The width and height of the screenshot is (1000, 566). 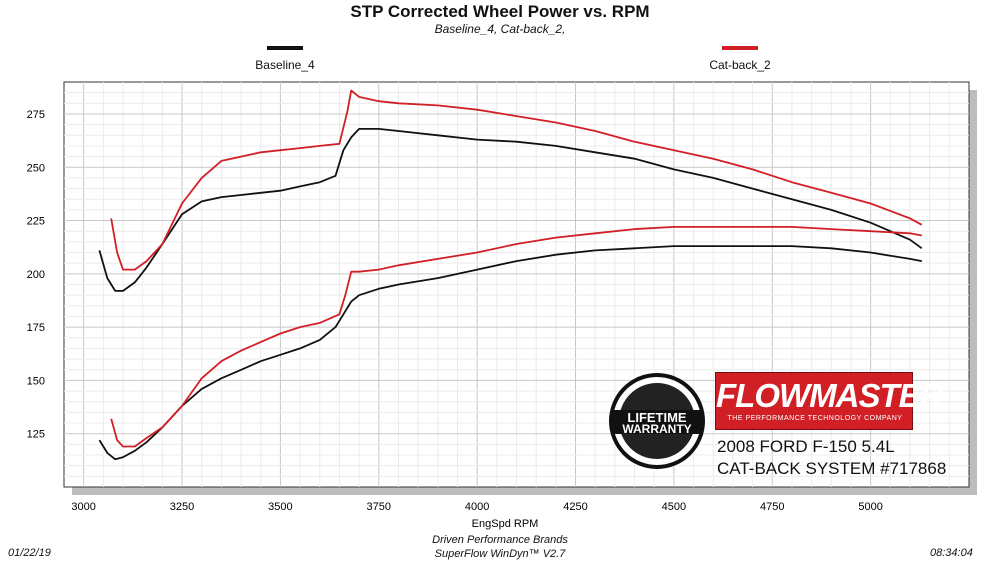 What do you see at coordinates (36, 168) in the screenshot?
I see `y-tick-label: 250` at bounding box center [36, 168].